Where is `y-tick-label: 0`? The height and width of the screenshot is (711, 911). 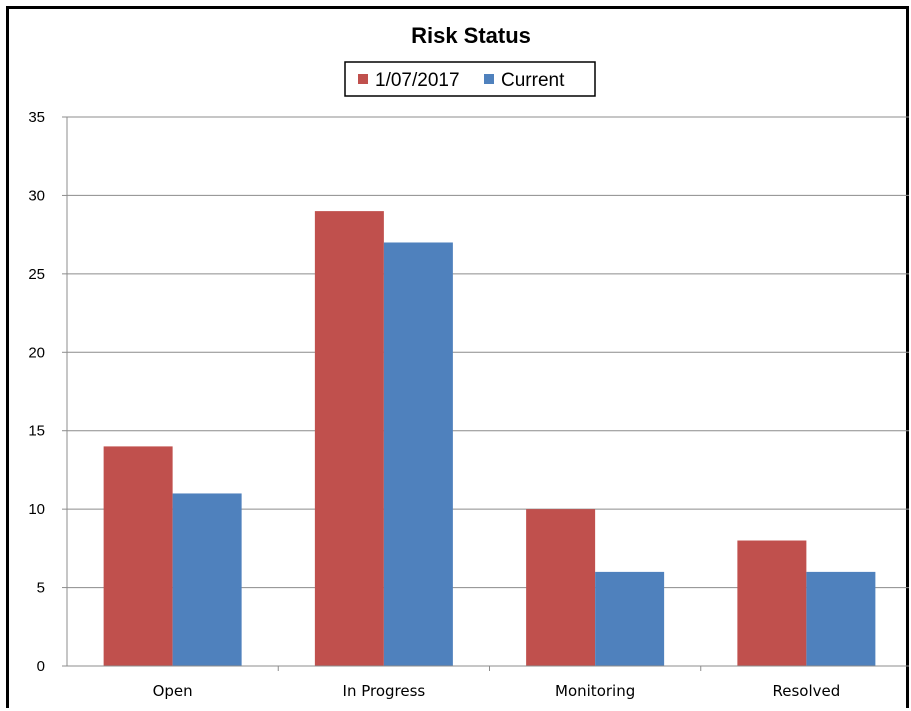 y-tick-label: 0 is located at coordinates (41, 666).